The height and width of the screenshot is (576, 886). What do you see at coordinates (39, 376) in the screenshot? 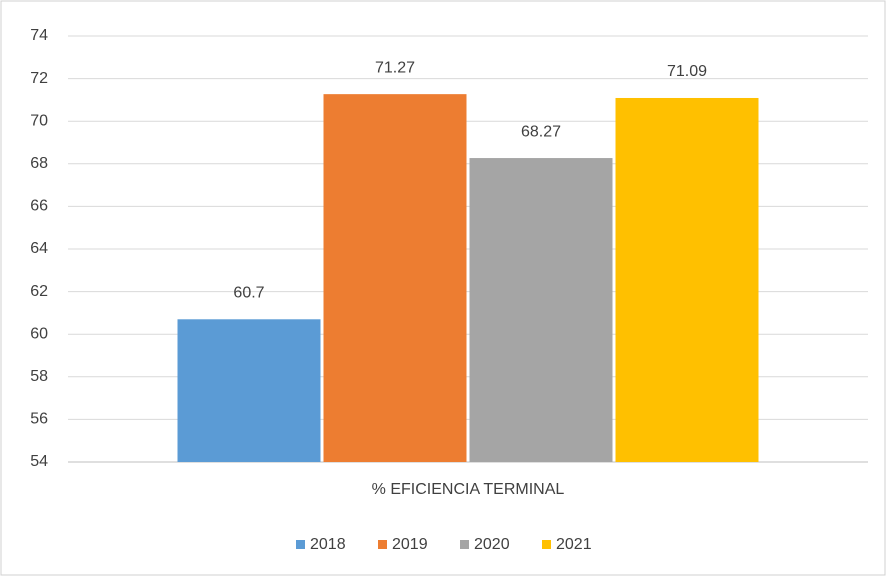
I see `y-tick-label: 58` at bounding box center [39, 376].